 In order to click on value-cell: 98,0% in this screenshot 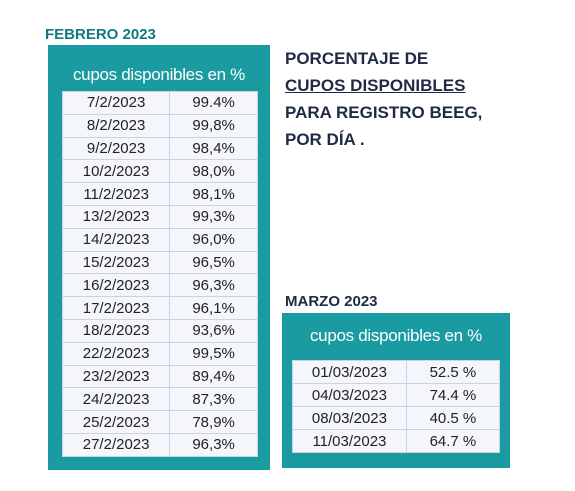, I will do `click(213, 171)`.